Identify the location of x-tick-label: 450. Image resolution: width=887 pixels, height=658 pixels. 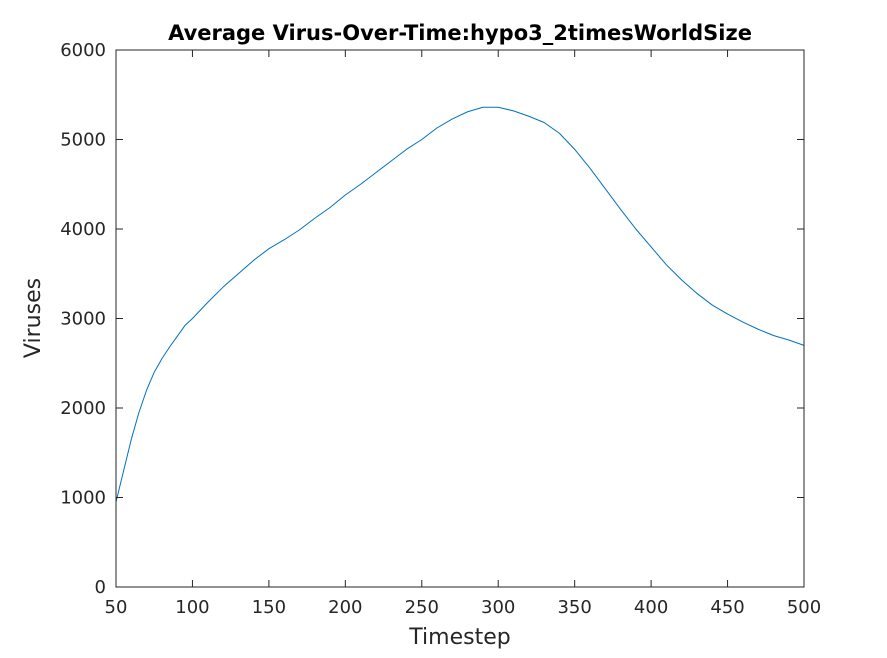
(727, 607).